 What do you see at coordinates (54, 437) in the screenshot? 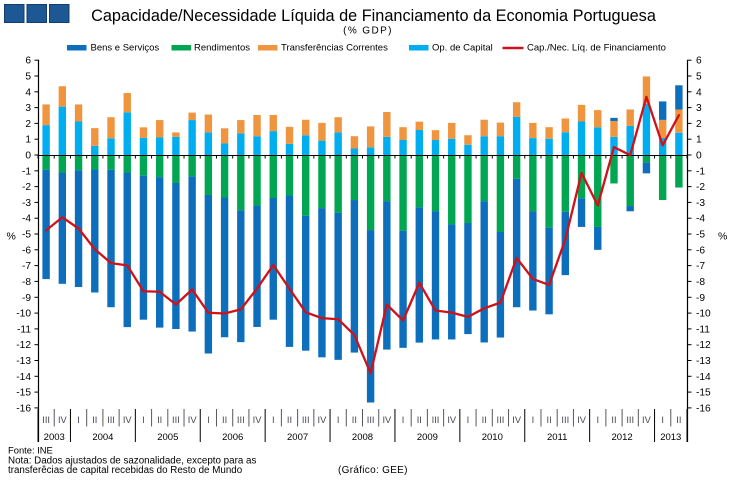
I see `svg-text: 2003` at bounding box center [54, 437].